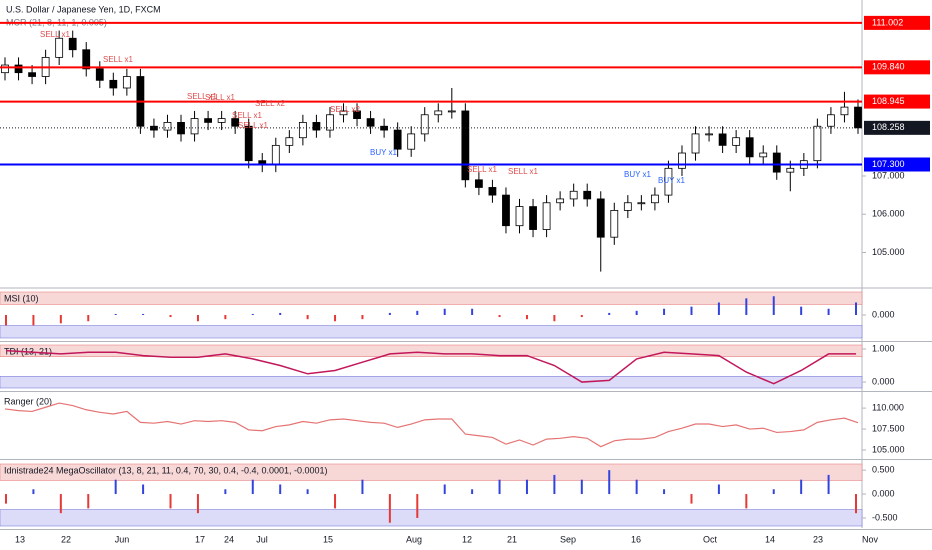  I want to click on x-tick-label: 21, so click(512, 539).